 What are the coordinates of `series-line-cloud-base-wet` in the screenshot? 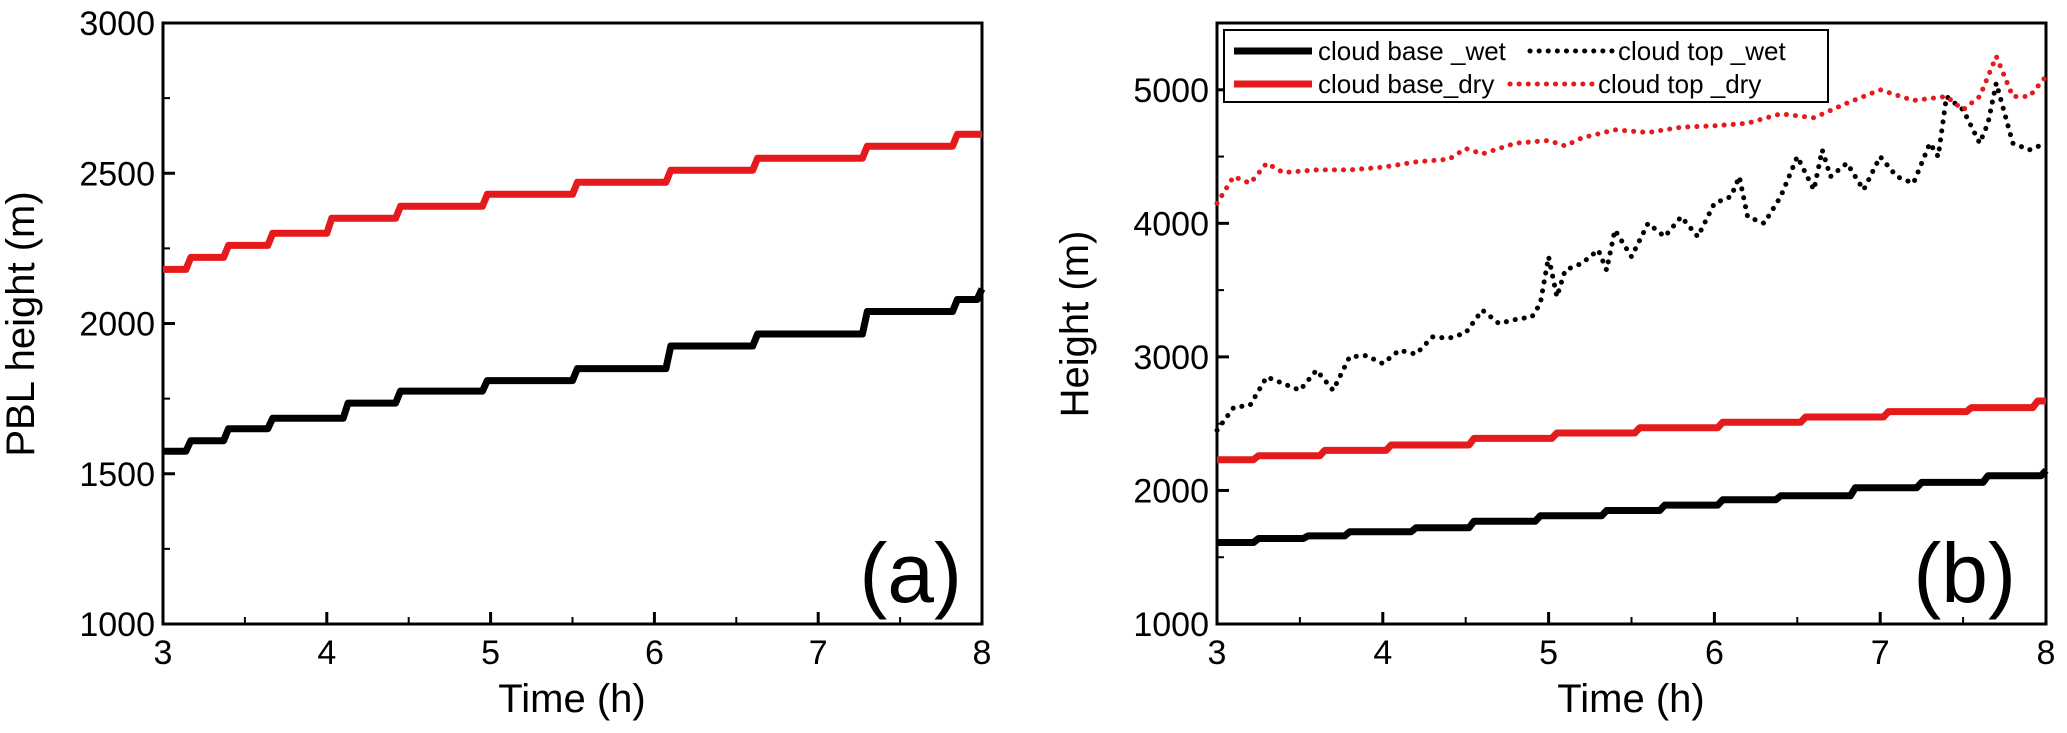 It's located at (1633, 507).